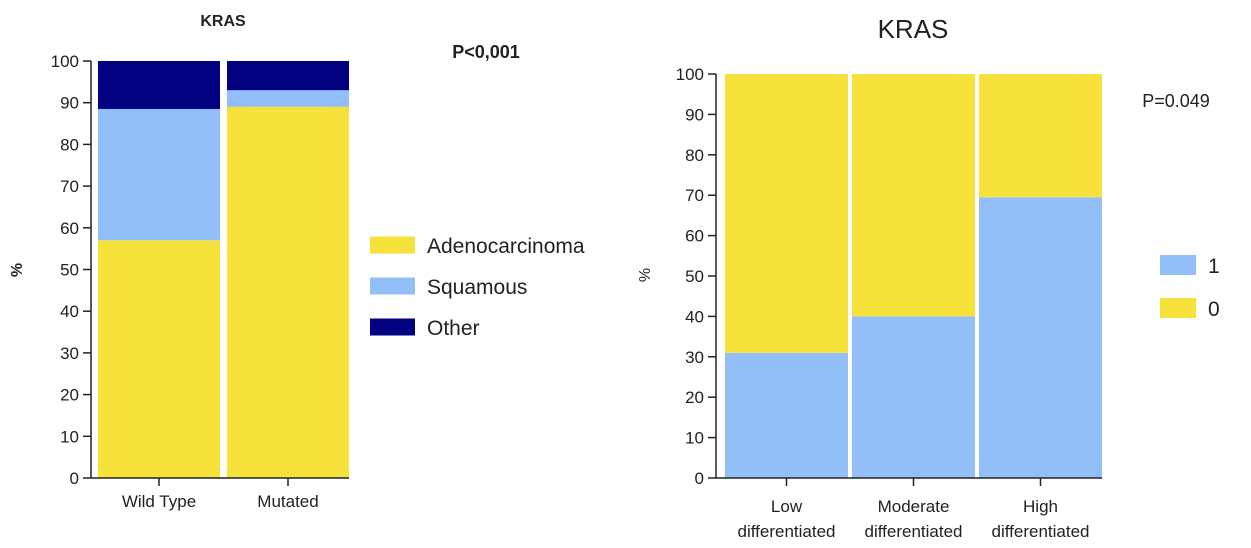  Describe the element at coordinates (477, 287) in the screenshot. I see `legend-label: Squamous` at that location.